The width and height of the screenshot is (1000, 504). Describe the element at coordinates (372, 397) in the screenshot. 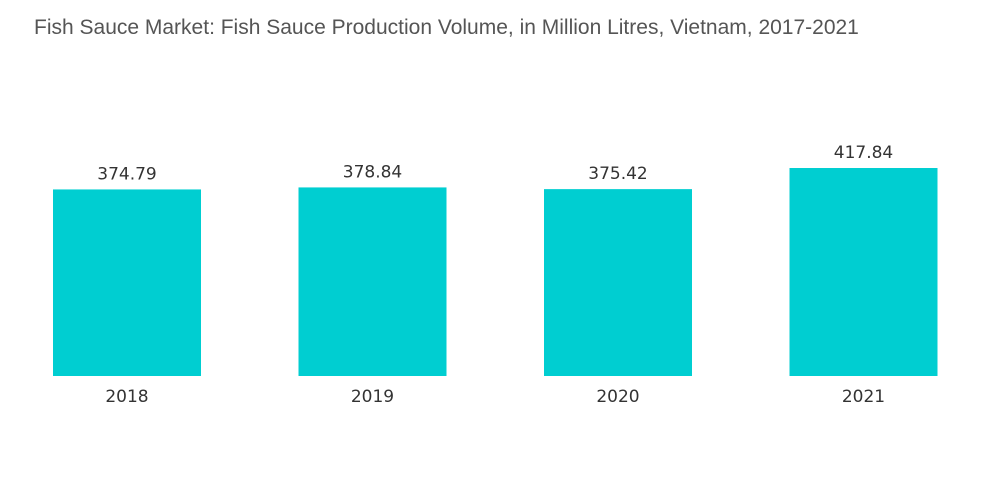

I see `x-tick-label-2019: 2019` at that location.